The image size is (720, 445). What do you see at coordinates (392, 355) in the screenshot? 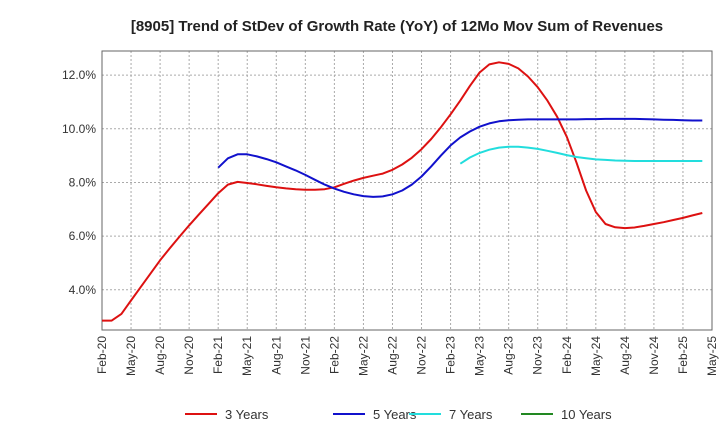
I see `x-tick-label: Aug-22` at bounding box center [392, 355].